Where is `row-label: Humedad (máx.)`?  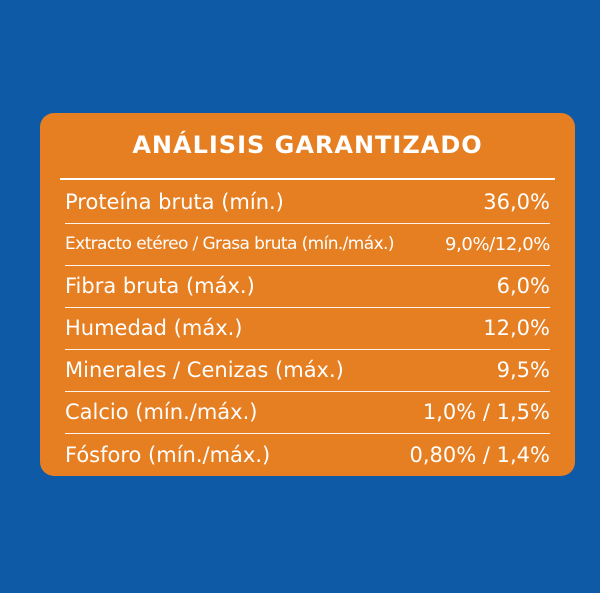 row-label: Humedad (máx.) is located at coordinates (154, 328).